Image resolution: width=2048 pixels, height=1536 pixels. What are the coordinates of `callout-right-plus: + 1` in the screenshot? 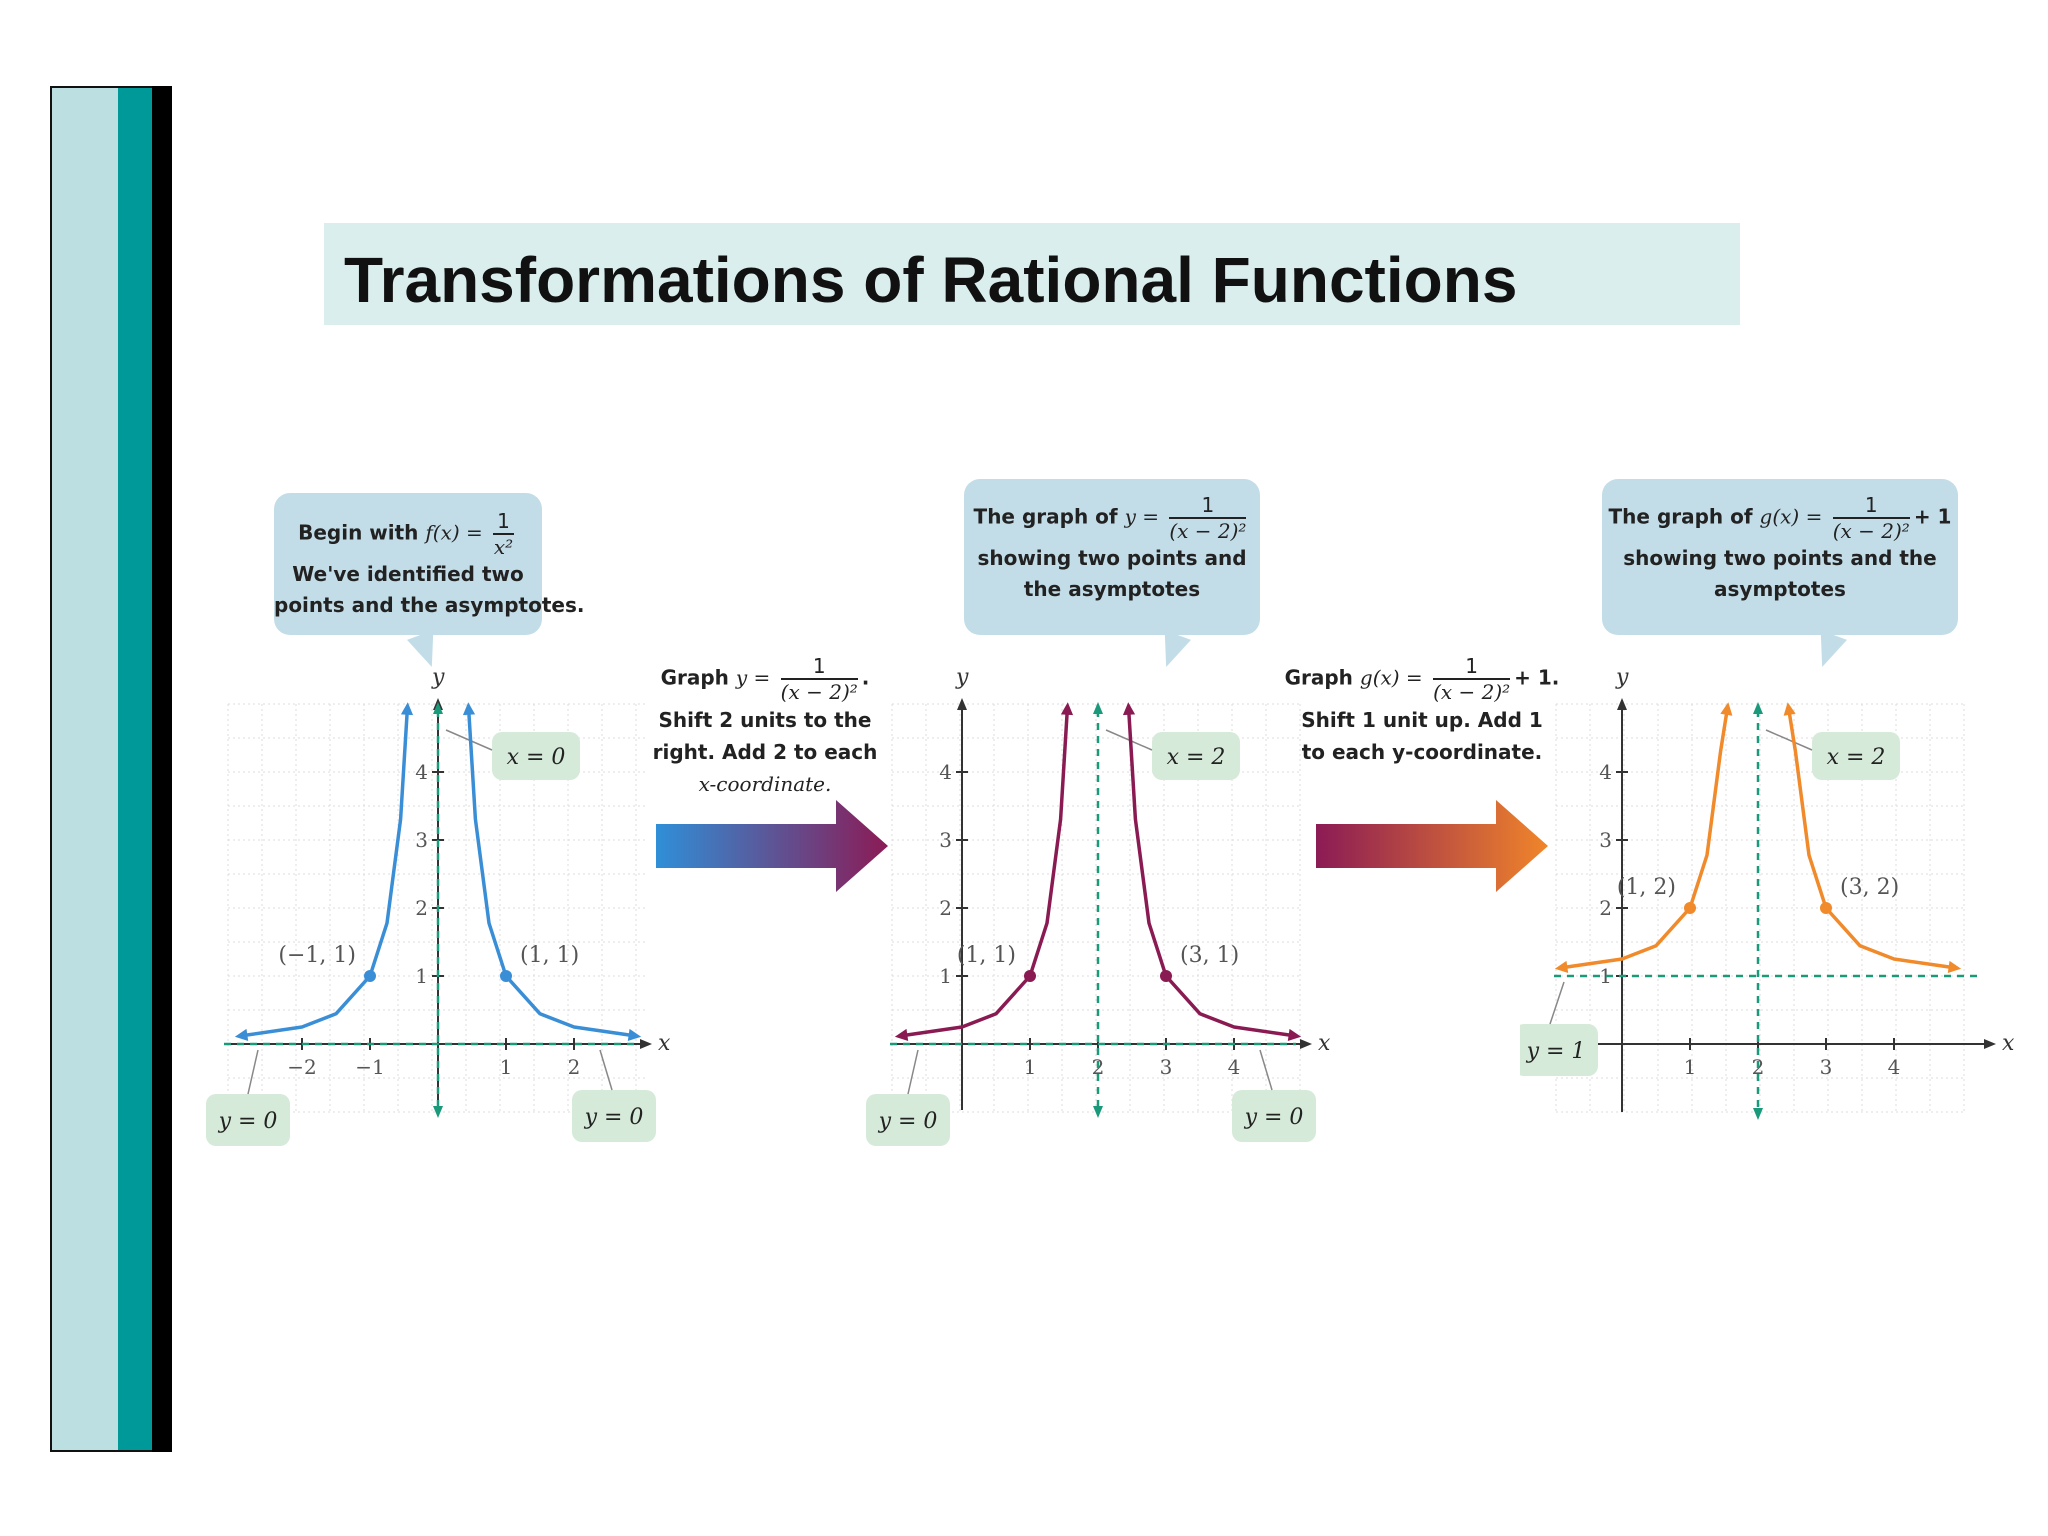 It's located at (1932, 516).